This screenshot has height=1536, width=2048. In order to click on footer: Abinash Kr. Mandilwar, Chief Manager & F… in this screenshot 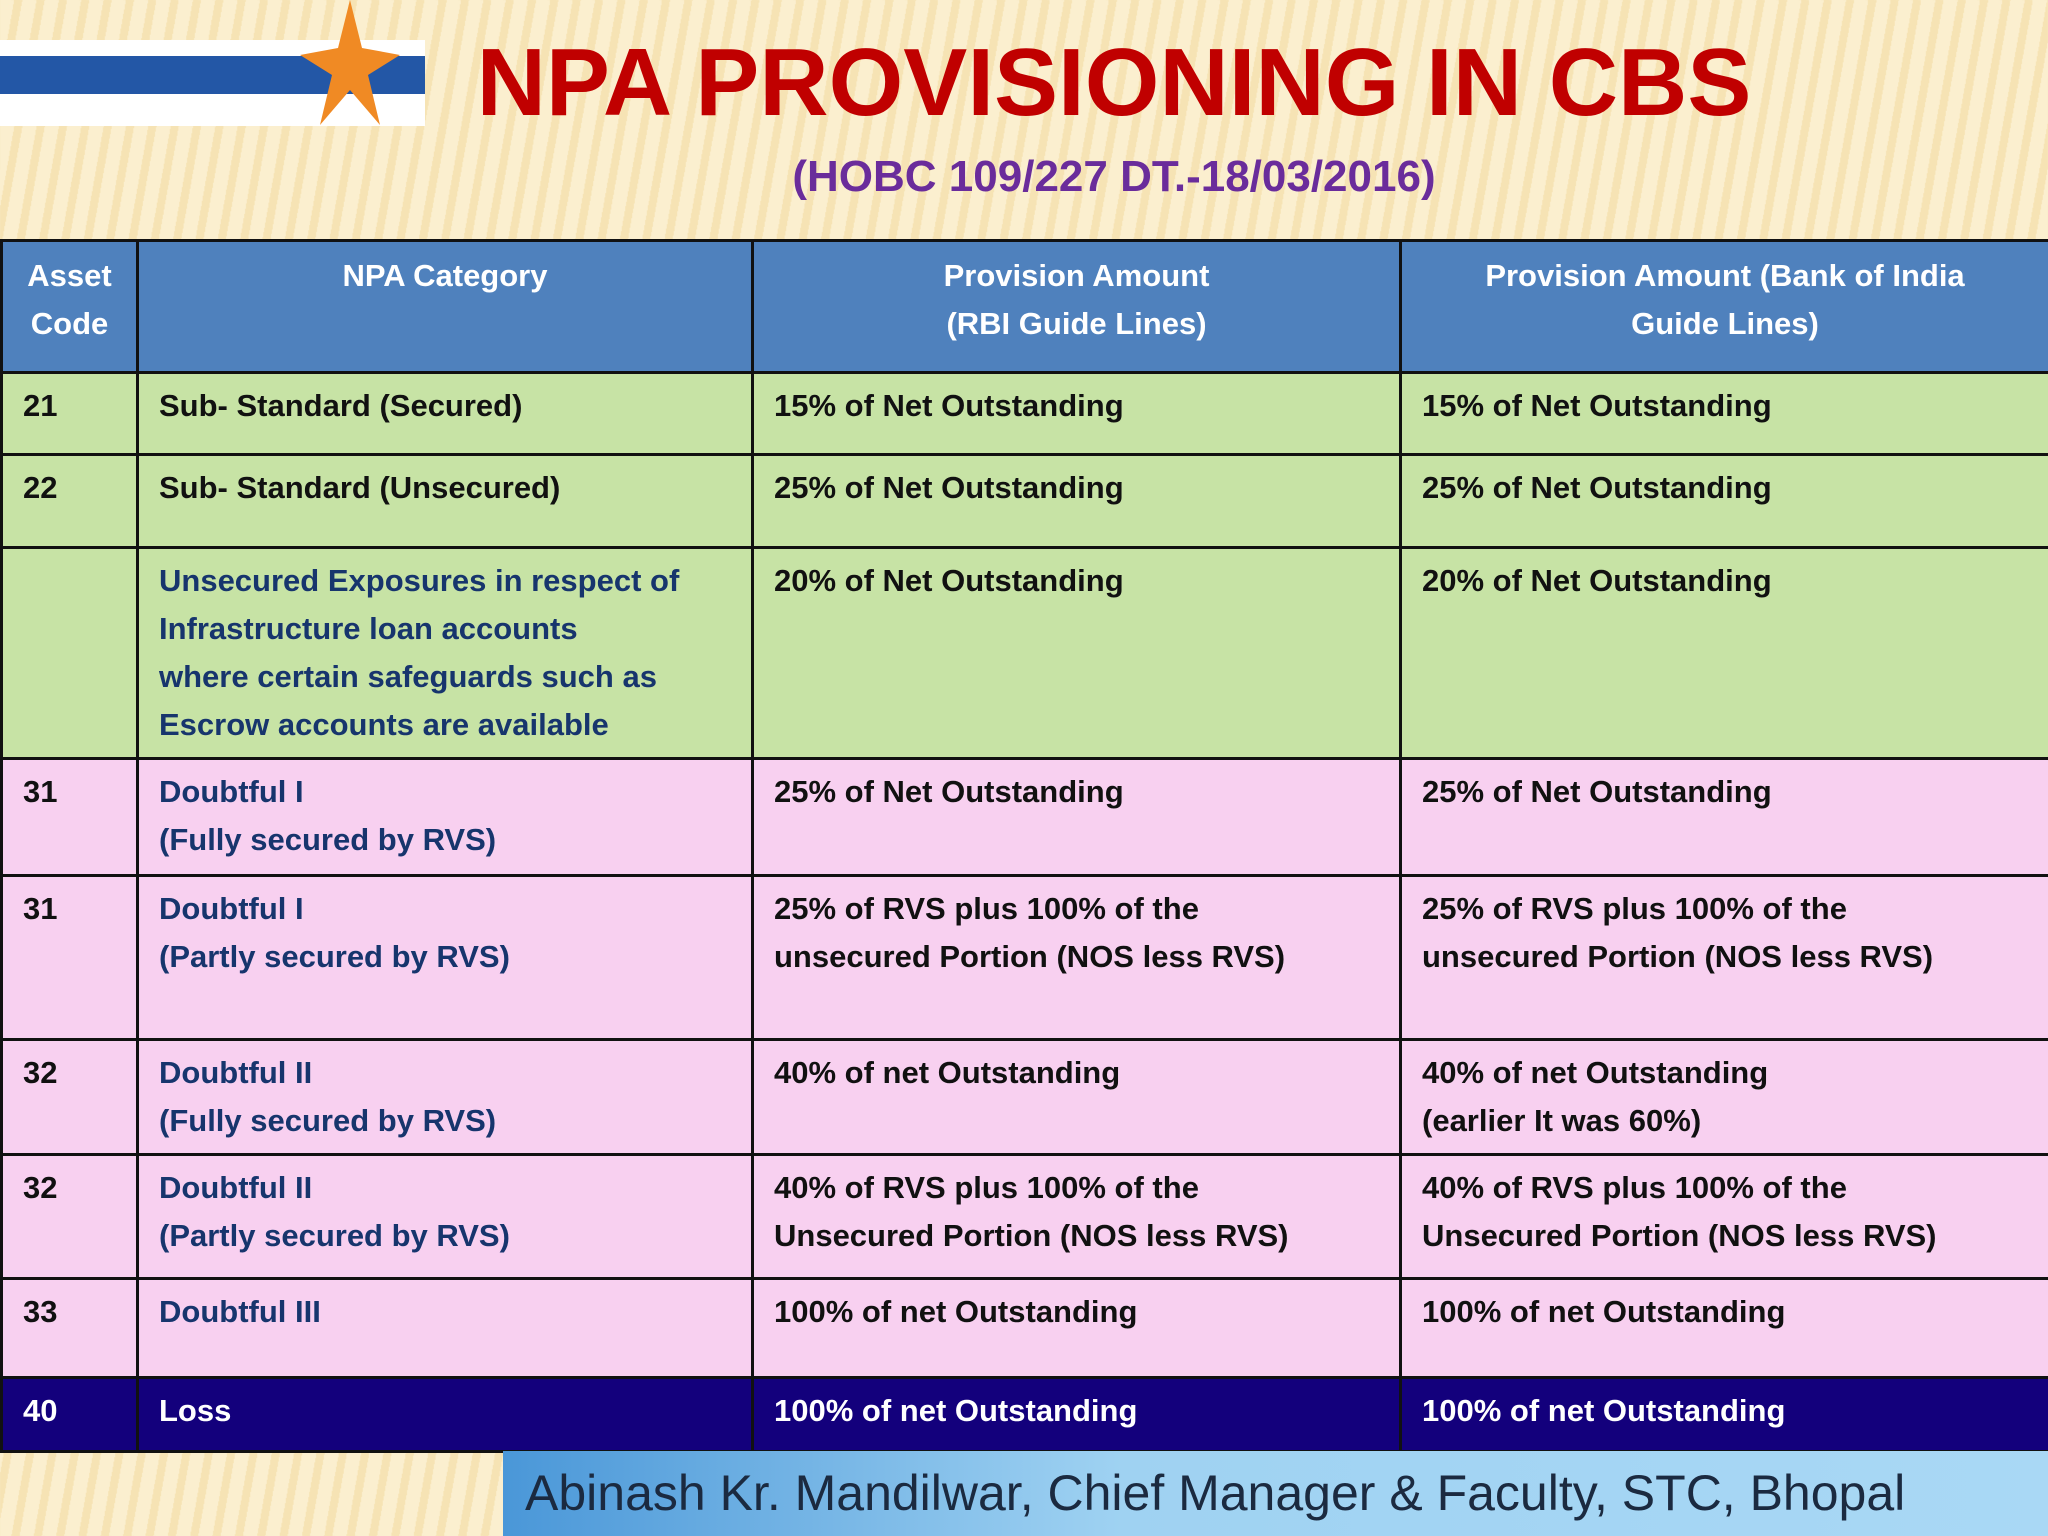, I will do `click(1275, 1493)`.